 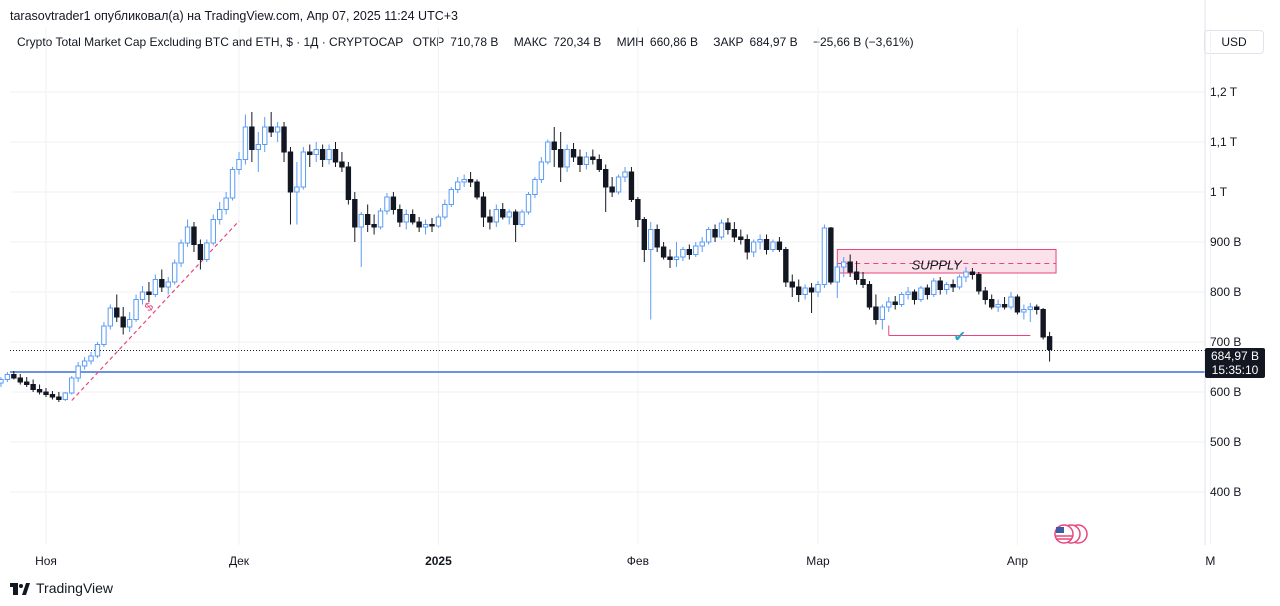 What do you see at coordinates (1071, 534) in the screenshot?
I see `flag-icon` at bounding box center [1071, 534].